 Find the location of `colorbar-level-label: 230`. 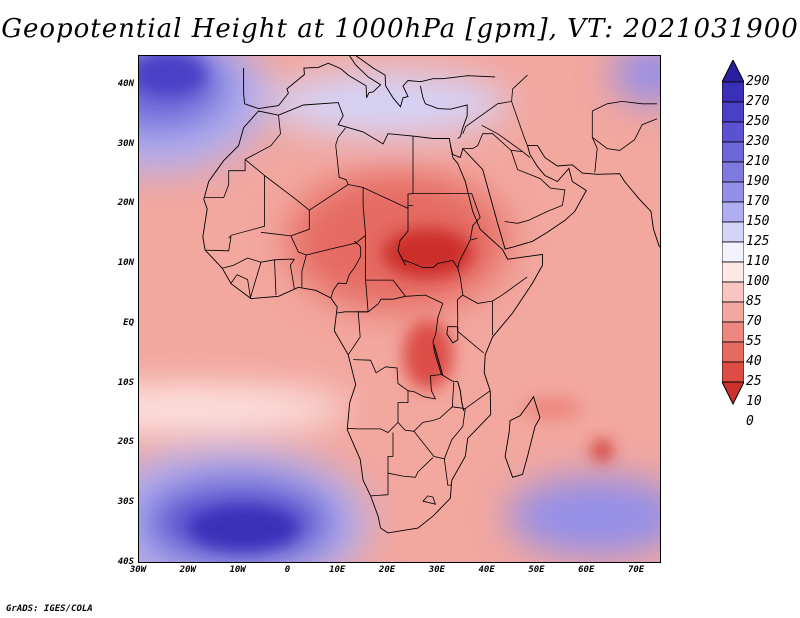

colorbar-level-label: 230 is located at coordinates (758, 141).